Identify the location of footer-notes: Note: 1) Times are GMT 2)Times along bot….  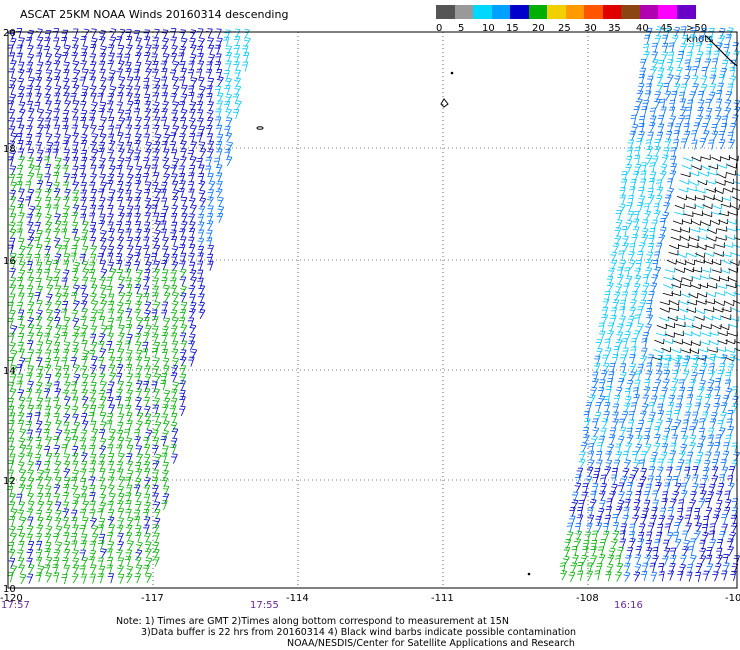
(346, 632).